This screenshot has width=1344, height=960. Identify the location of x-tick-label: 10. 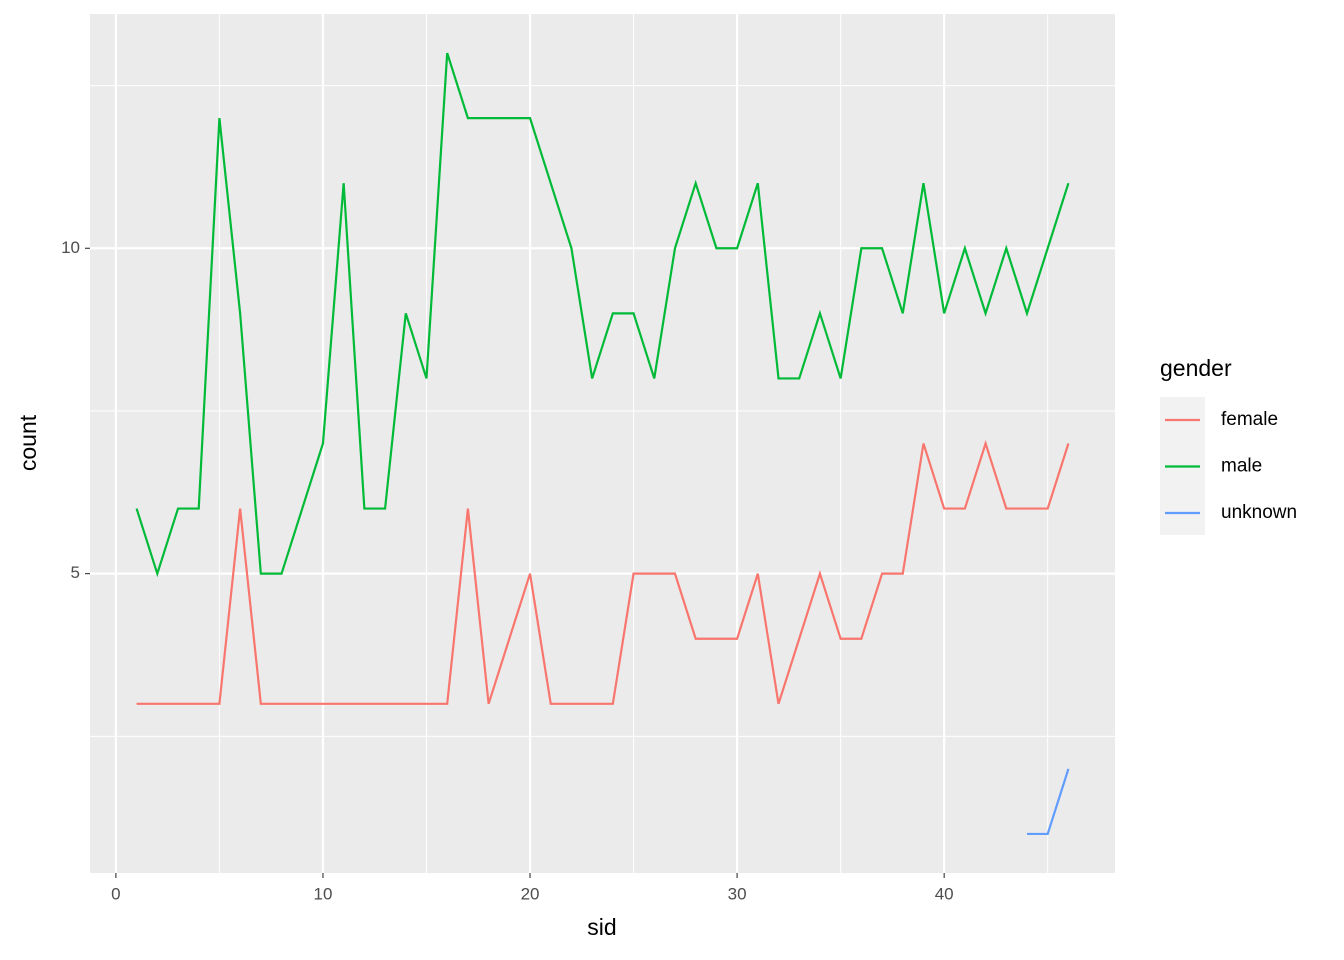
(322, 893).